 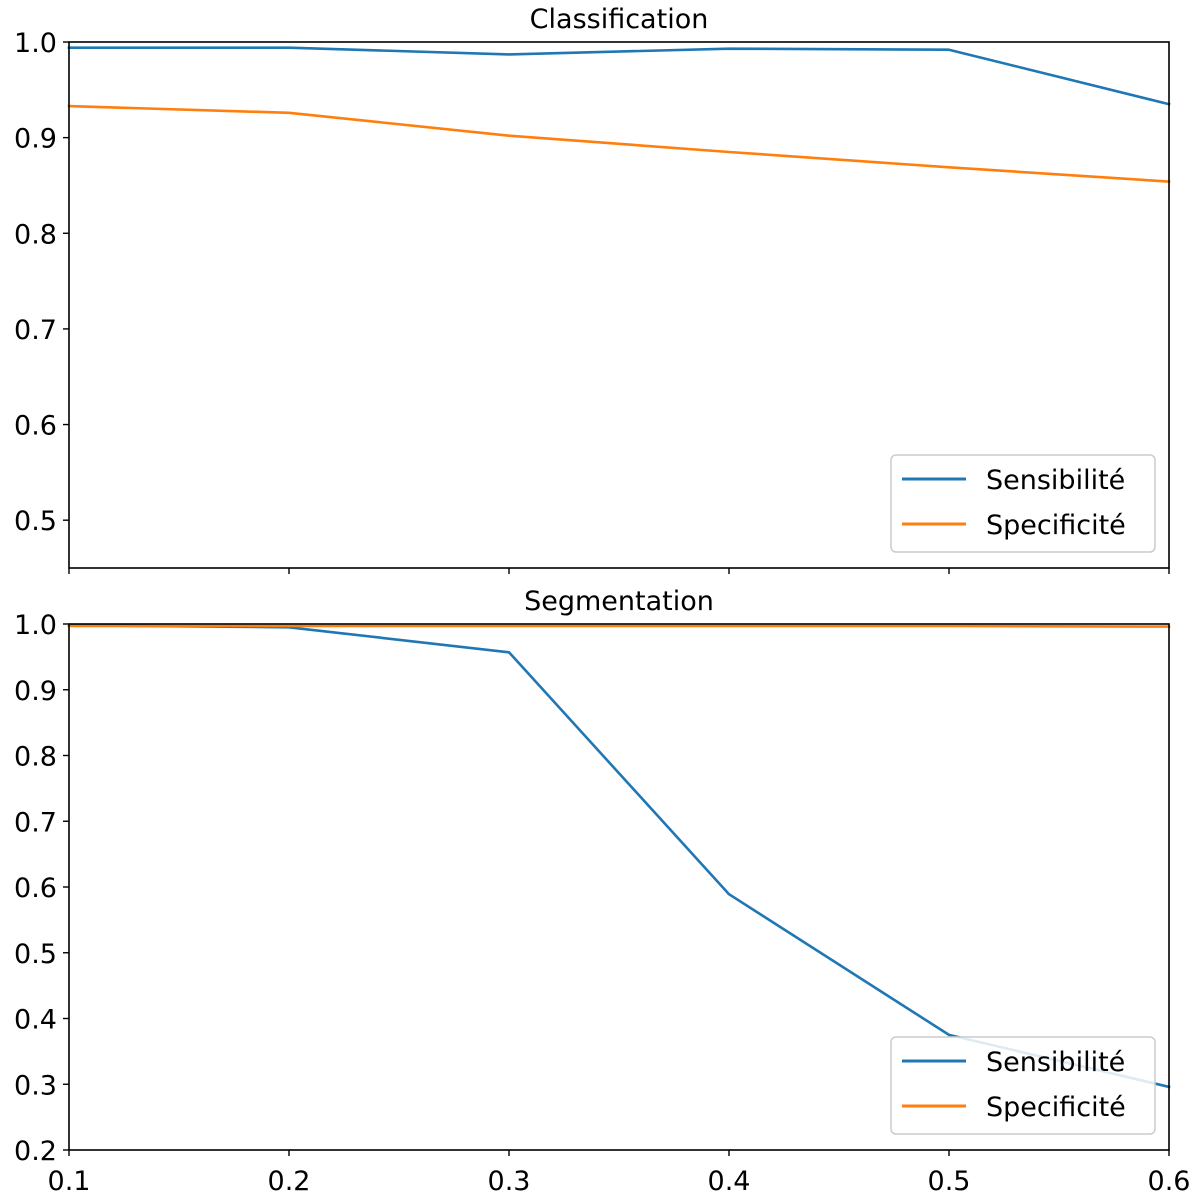 I want to click on segmentation-x-tick-label: 0.1, so click(x=69, y=1181).